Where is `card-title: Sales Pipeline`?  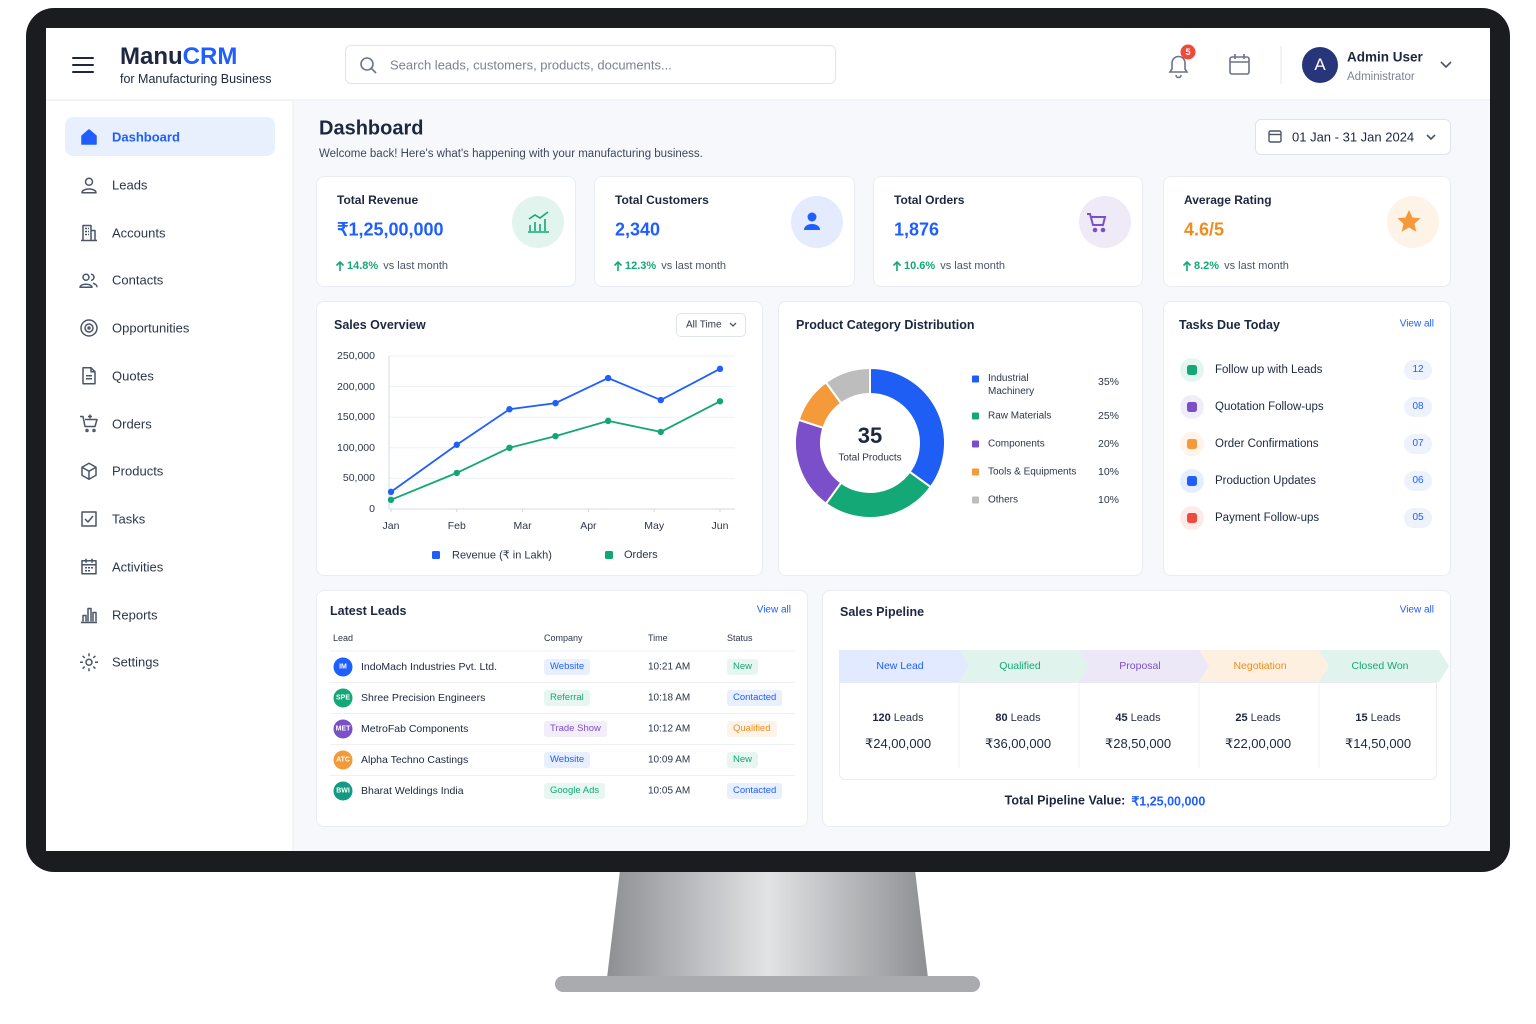
card-title: Sales Pipeline is located at coordinates (882, 612).